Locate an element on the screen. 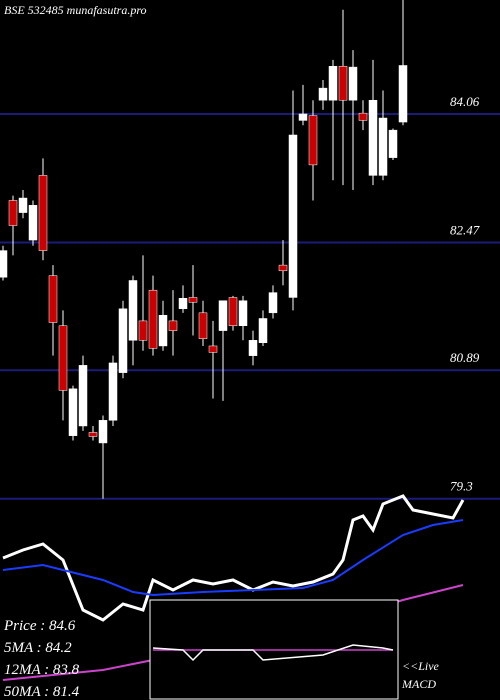  ma-line is located at coordinates (233, 558).